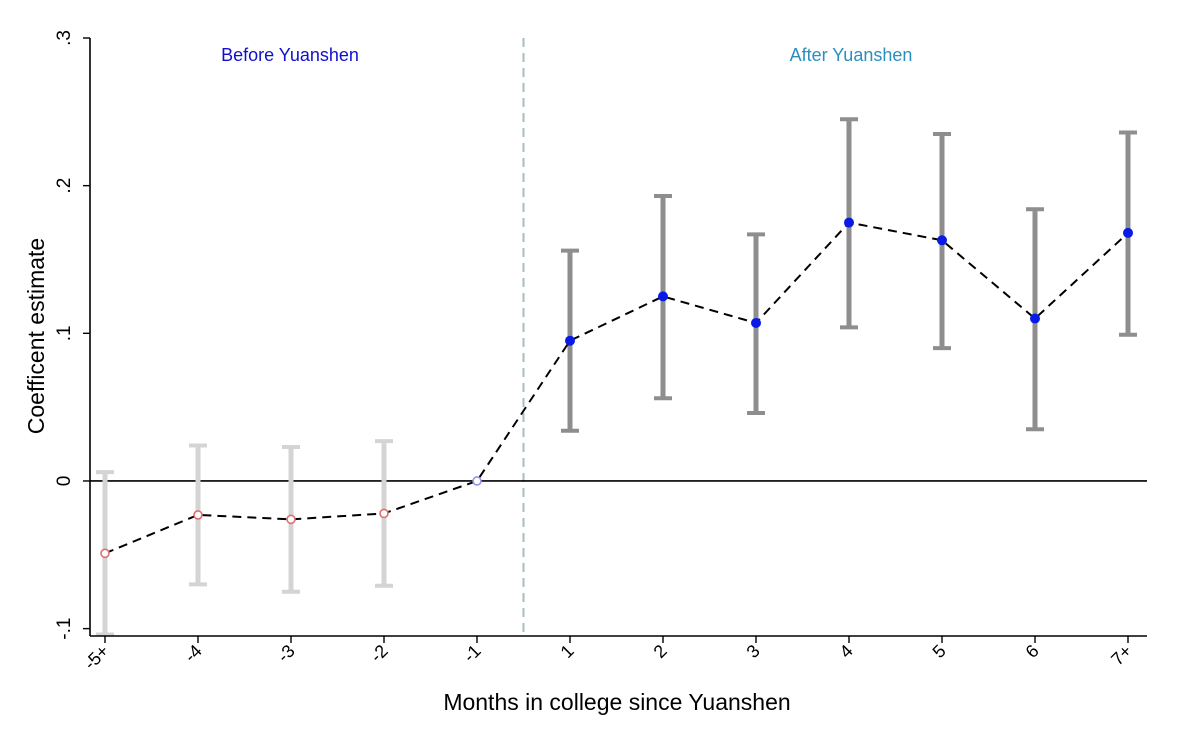 The width and height of the screenshot is (1200, 742). I want to click on y-tick-group: -.1 0 .1 .2 .3, so click(72, 335).